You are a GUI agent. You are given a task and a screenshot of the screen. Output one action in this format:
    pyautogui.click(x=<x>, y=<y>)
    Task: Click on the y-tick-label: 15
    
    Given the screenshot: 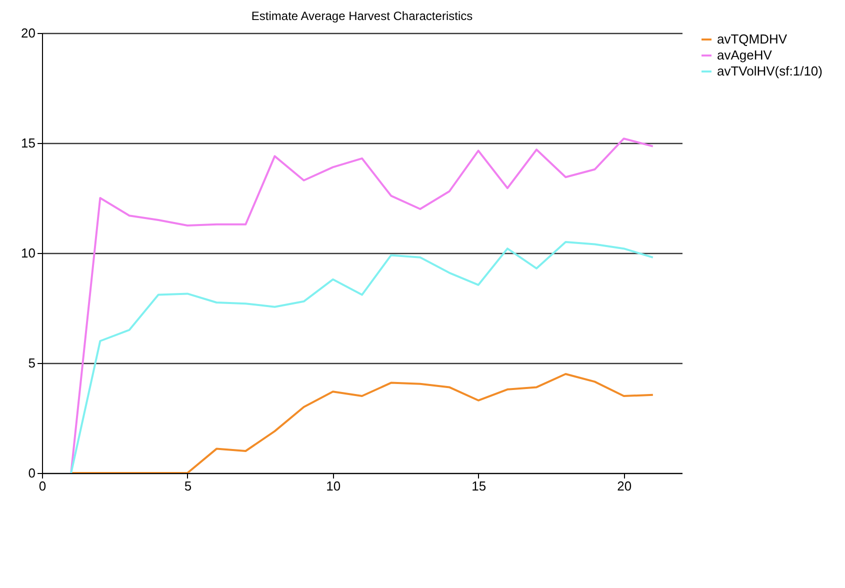 What is the action you would take?
    pyautogui.click(x=28, y=143)
    